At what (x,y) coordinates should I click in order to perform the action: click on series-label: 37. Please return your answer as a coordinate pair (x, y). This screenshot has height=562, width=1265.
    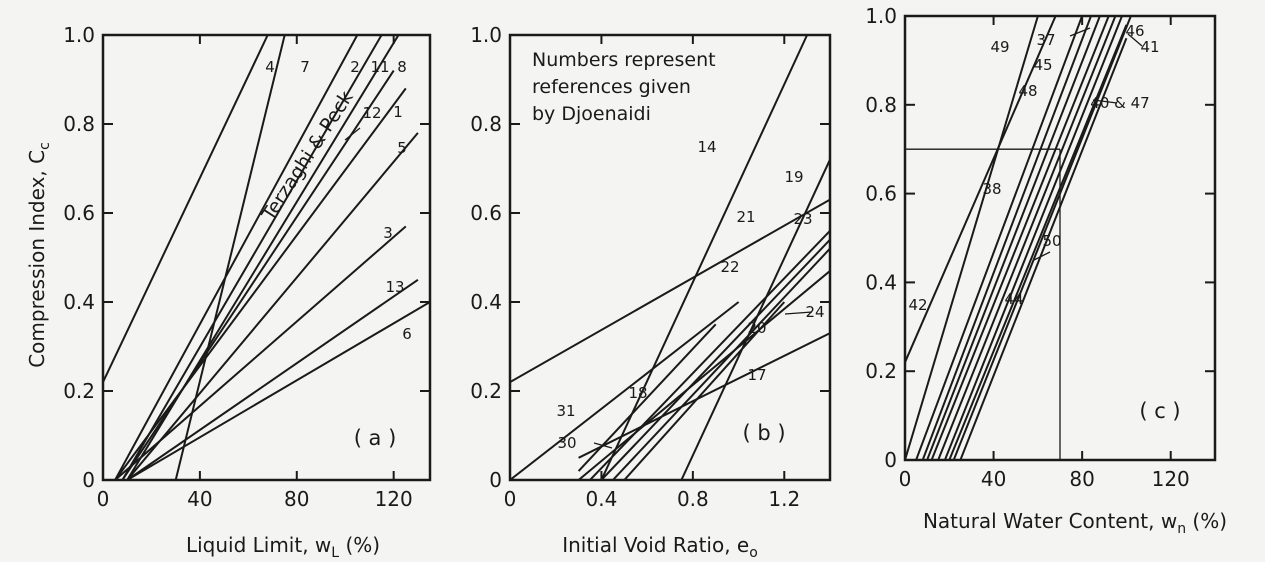
    Looking at the image, I should click on (1045, 40).